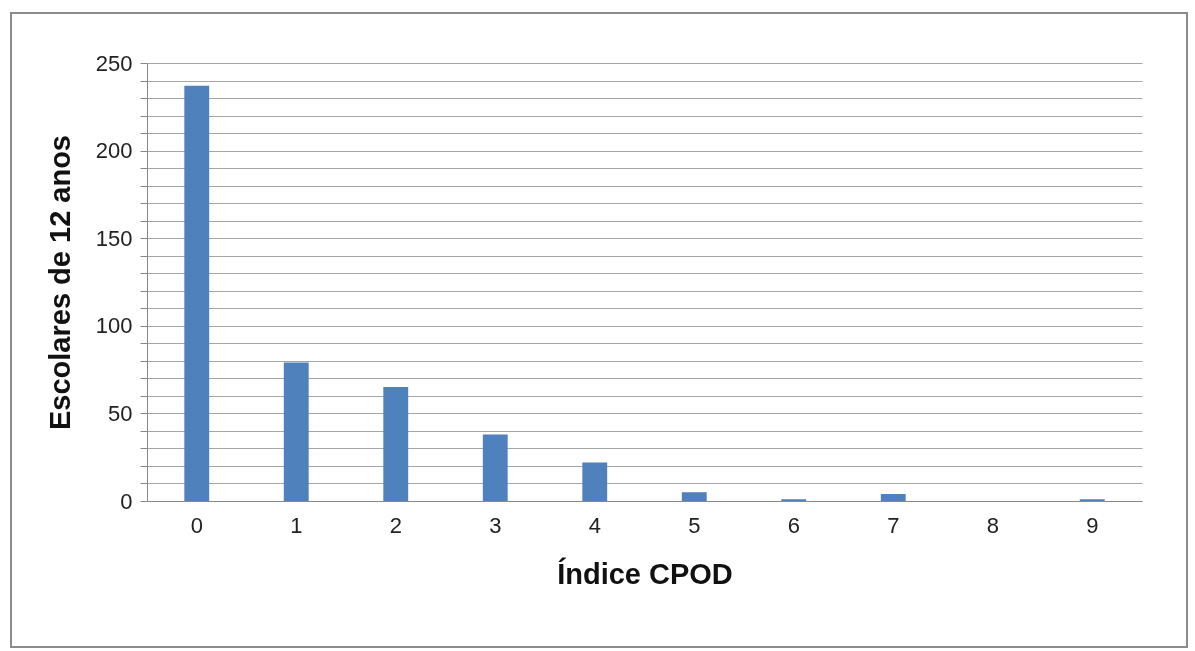  What do you see at coordinates (196, 525) in the screenshot?
I see `x-tick-label: 0` at bounding box center [196, 525].